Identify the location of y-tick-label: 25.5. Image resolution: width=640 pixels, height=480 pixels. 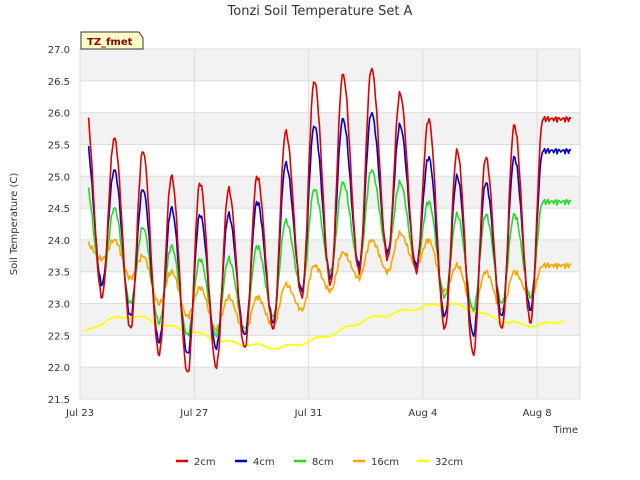
(59, 145).